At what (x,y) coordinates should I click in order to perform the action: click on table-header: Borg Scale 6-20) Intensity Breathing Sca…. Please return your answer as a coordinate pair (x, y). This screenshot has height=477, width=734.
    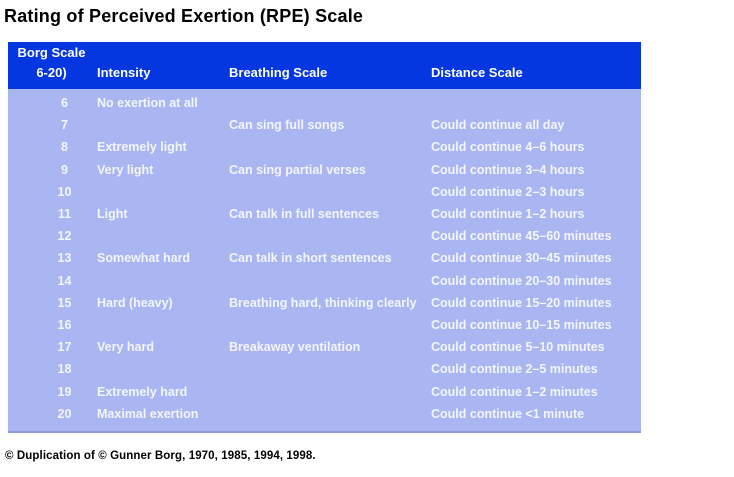
    Looking at the image, I should click on (324, 65).